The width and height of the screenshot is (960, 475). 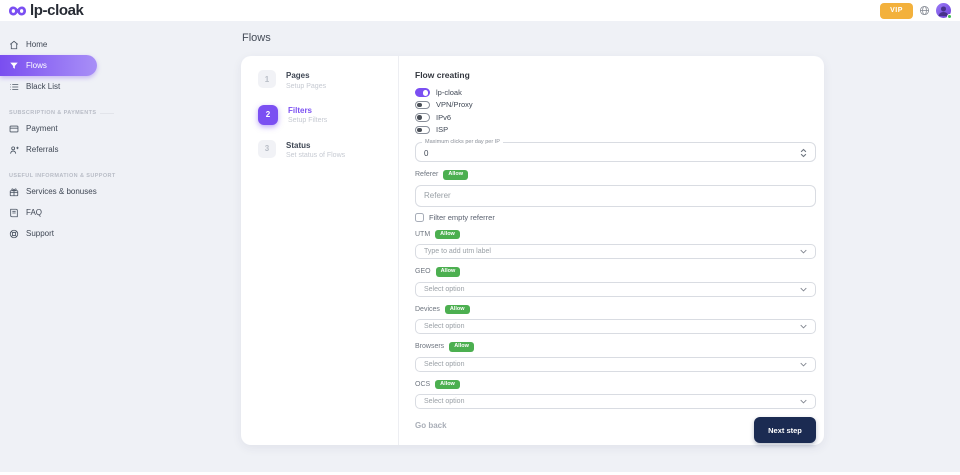 I want to click on step-status: 3 Status Set status of Flows, so click(x=328, y=149).